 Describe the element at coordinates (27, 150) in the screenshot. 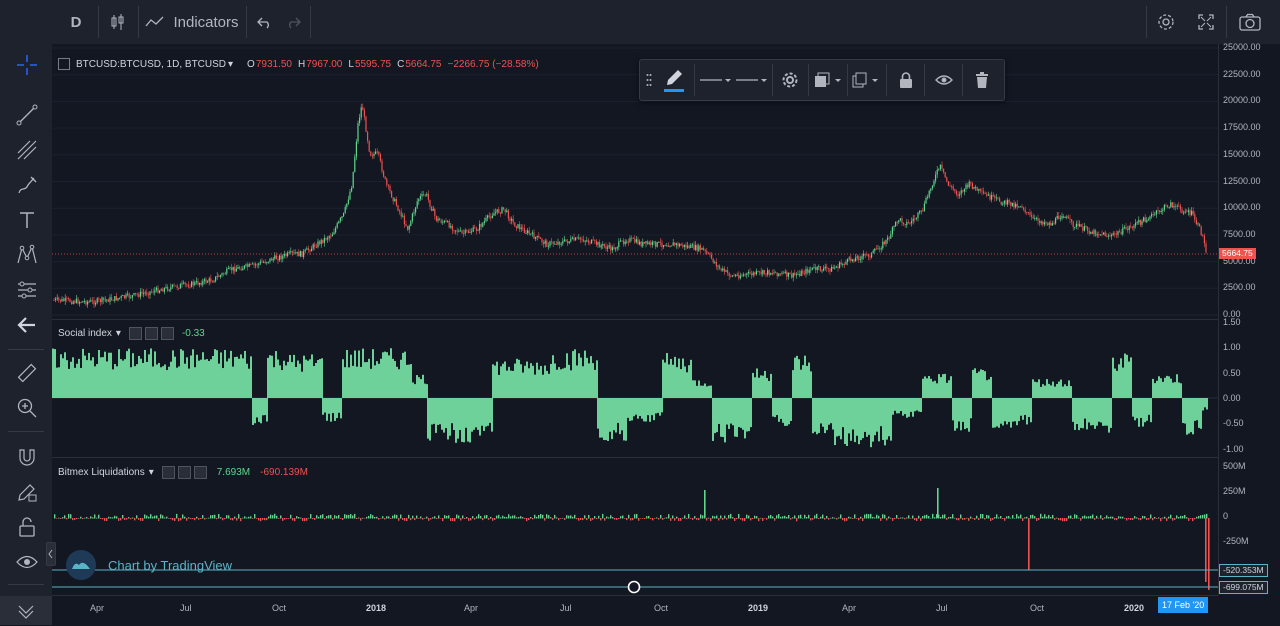

I see `pitchfork-tool` at that location.